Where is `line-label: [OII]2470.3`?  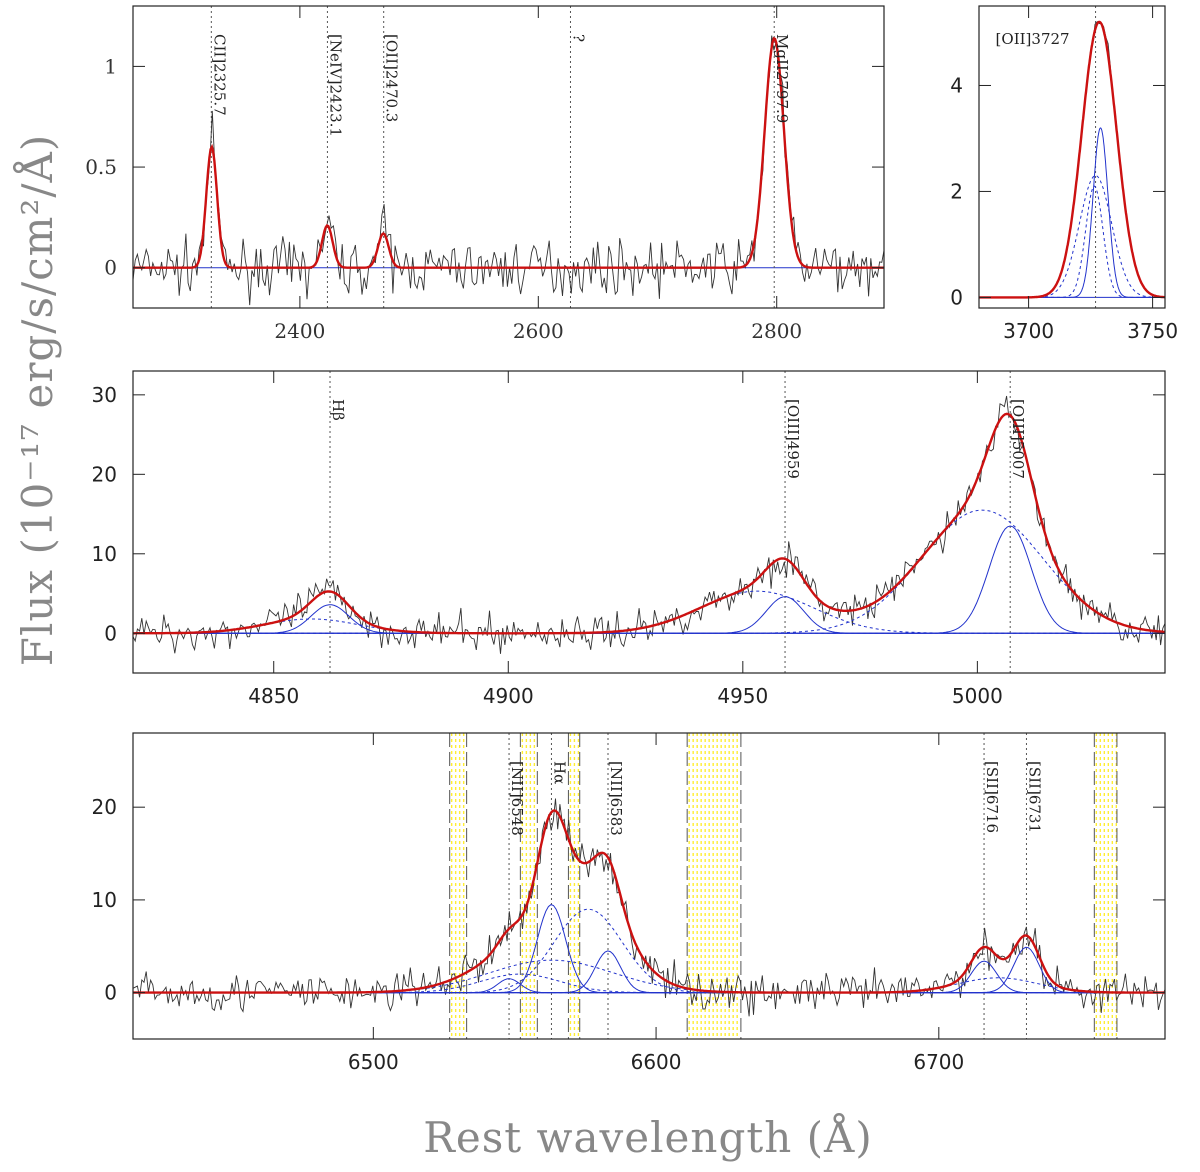
line-label: [OII]2470.3 is located at coordinates (392, 78).